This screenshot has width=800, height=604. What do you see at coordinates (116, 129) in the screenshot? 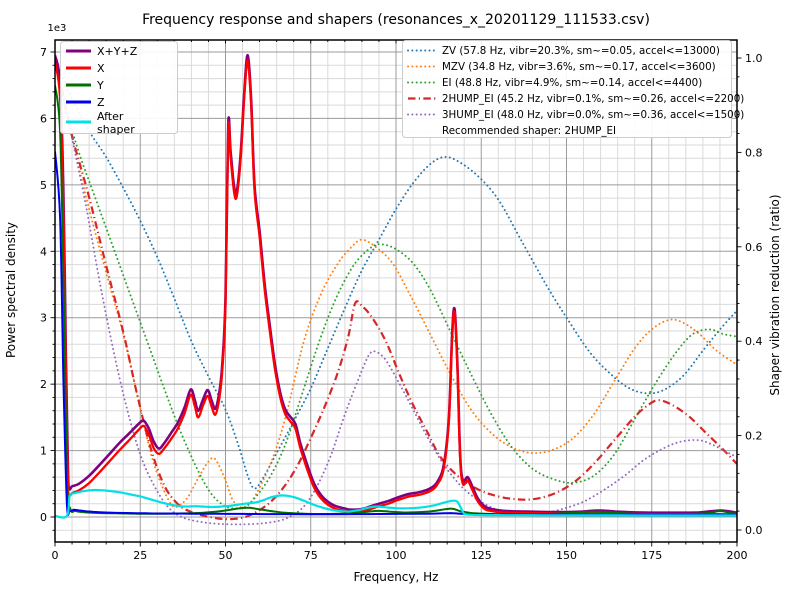
I see `legend-item-label: shaper` at bounding box center [116, 129].